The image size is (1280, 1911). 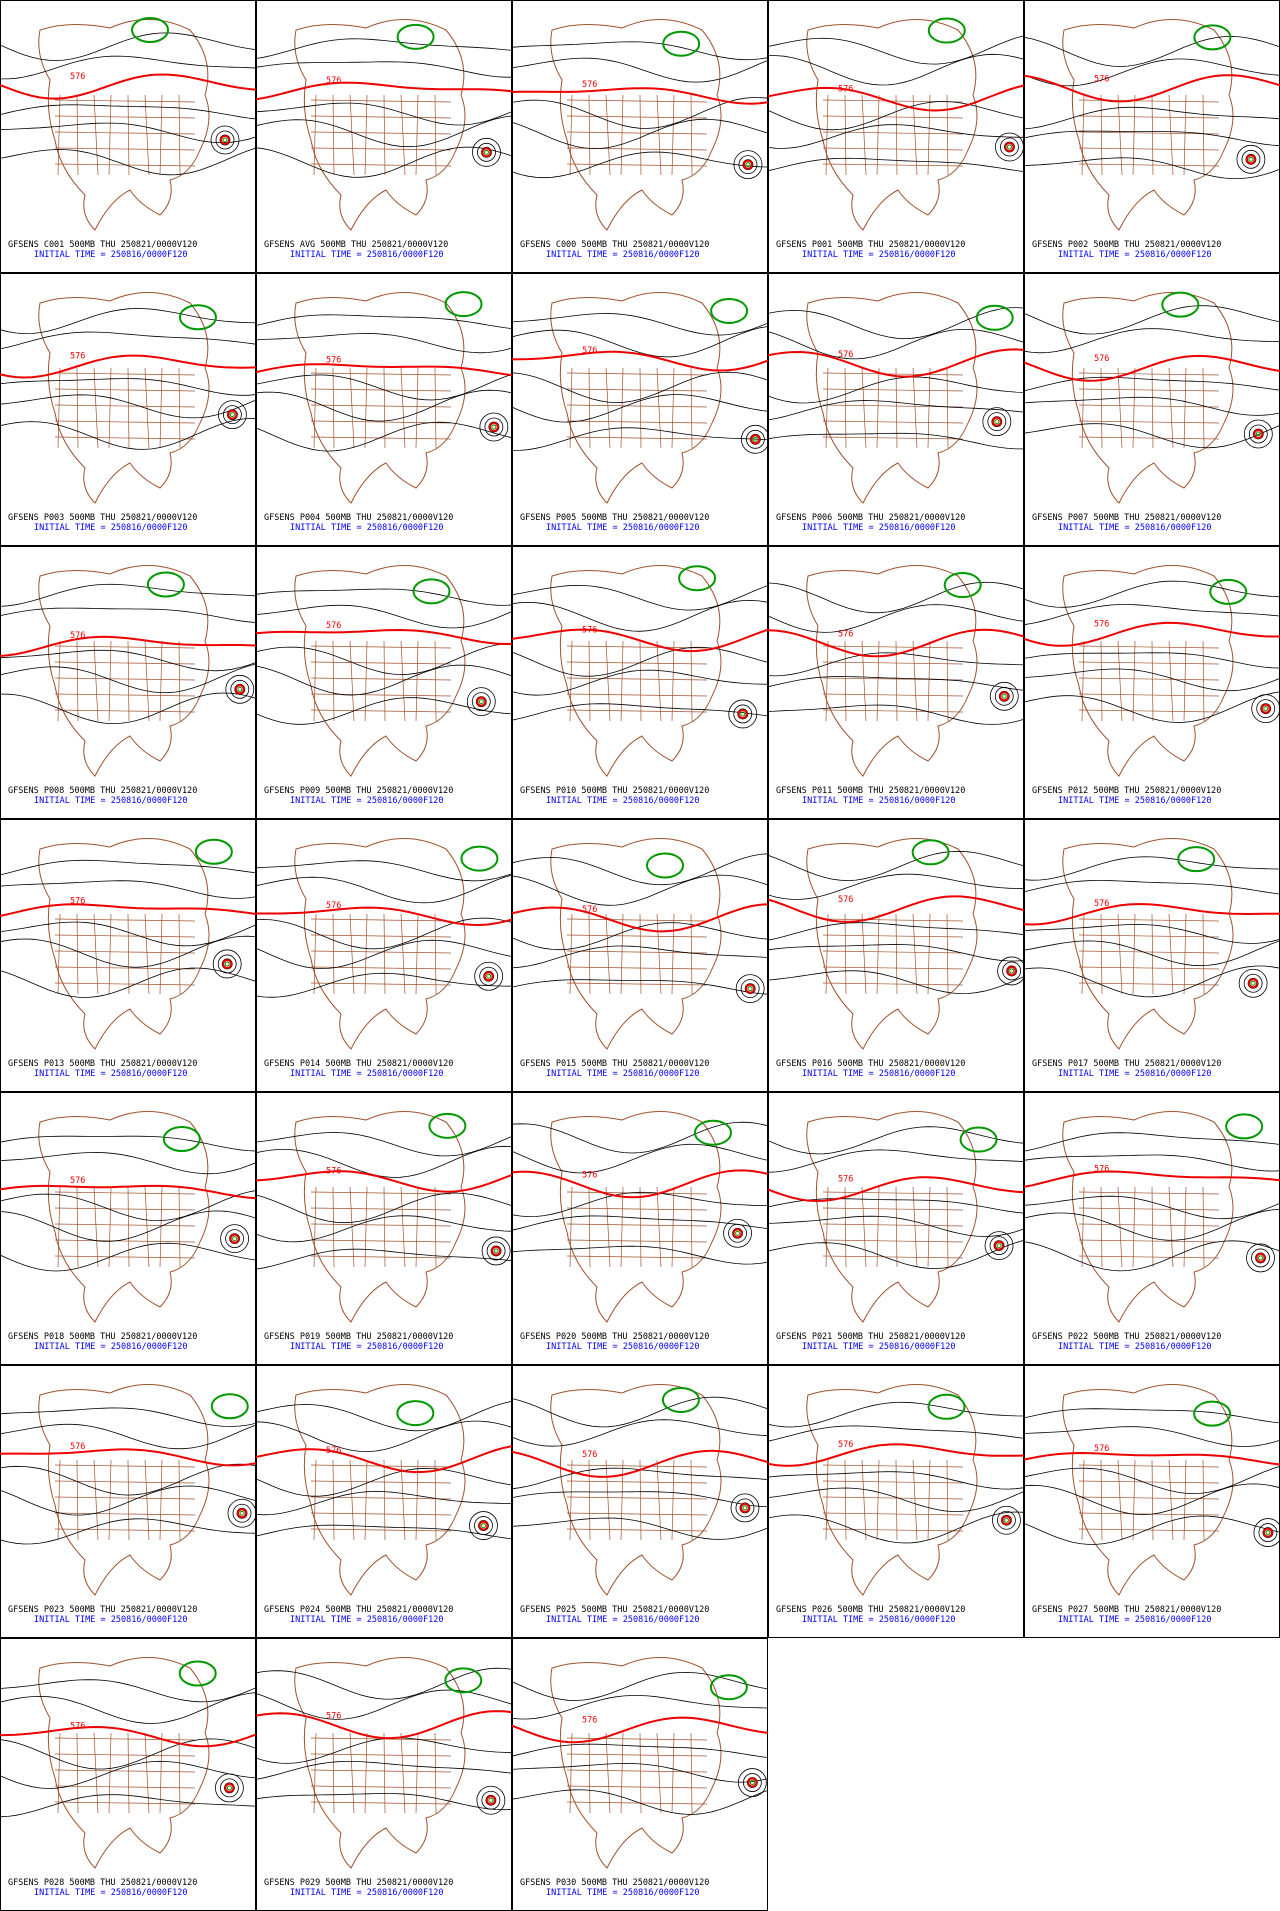 I want to click on panel-title: GFSENS P007 500MB THU 250821/0000V120, so click(x=1126, y=518).